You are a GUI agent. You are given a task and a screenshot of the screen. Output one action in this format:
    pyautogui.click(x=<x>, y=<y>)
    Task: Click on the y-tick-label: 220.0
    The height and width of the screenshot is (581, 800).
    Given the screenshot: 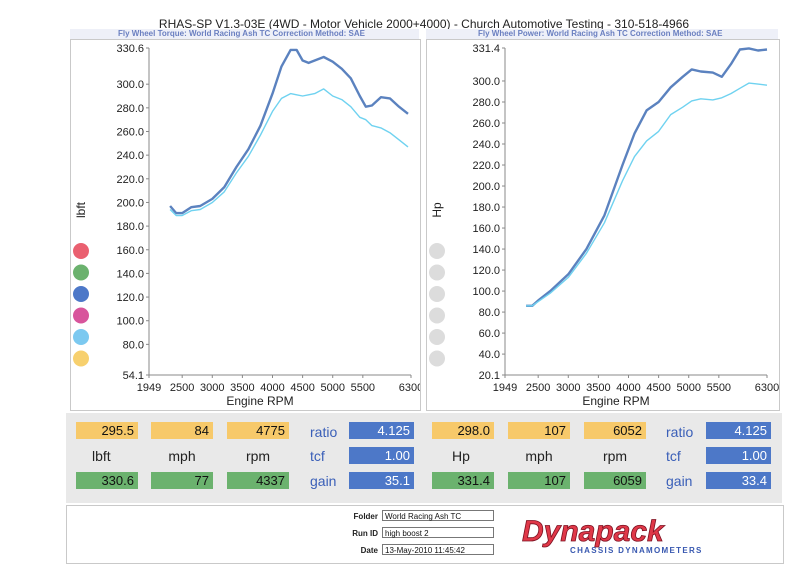 What is the action you would take?
    pyautogui.click(x=486, y=166)
    